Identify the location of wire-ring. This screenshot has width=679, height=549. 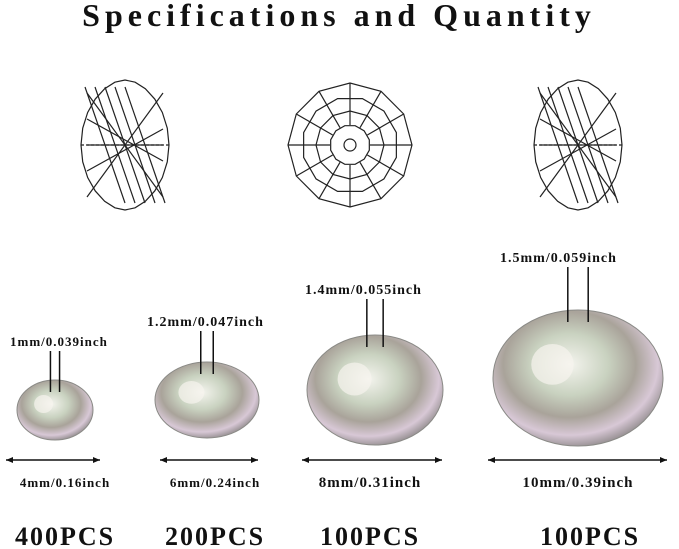
(350, 145).